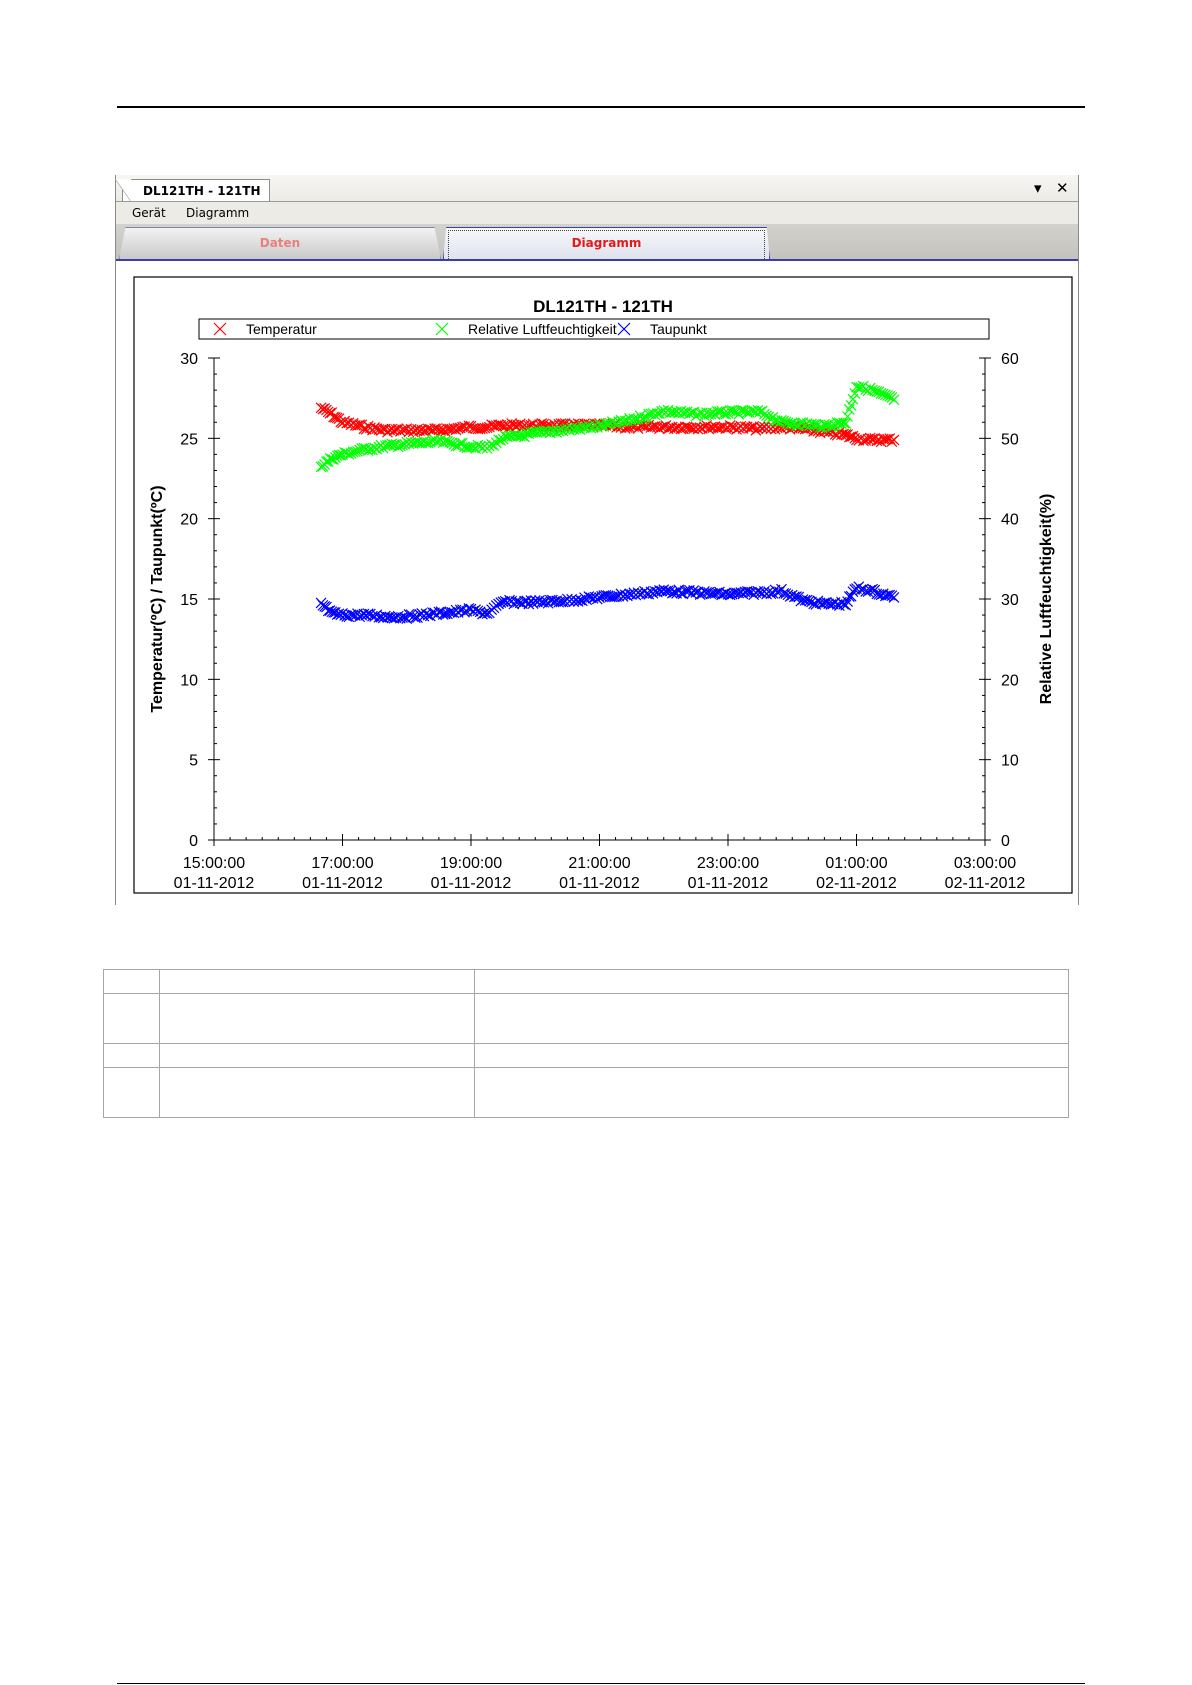  Describe the element at coordinates (985, 863) in the screenshot. I see `x-tick-label-time: 03:00:00` at that location.